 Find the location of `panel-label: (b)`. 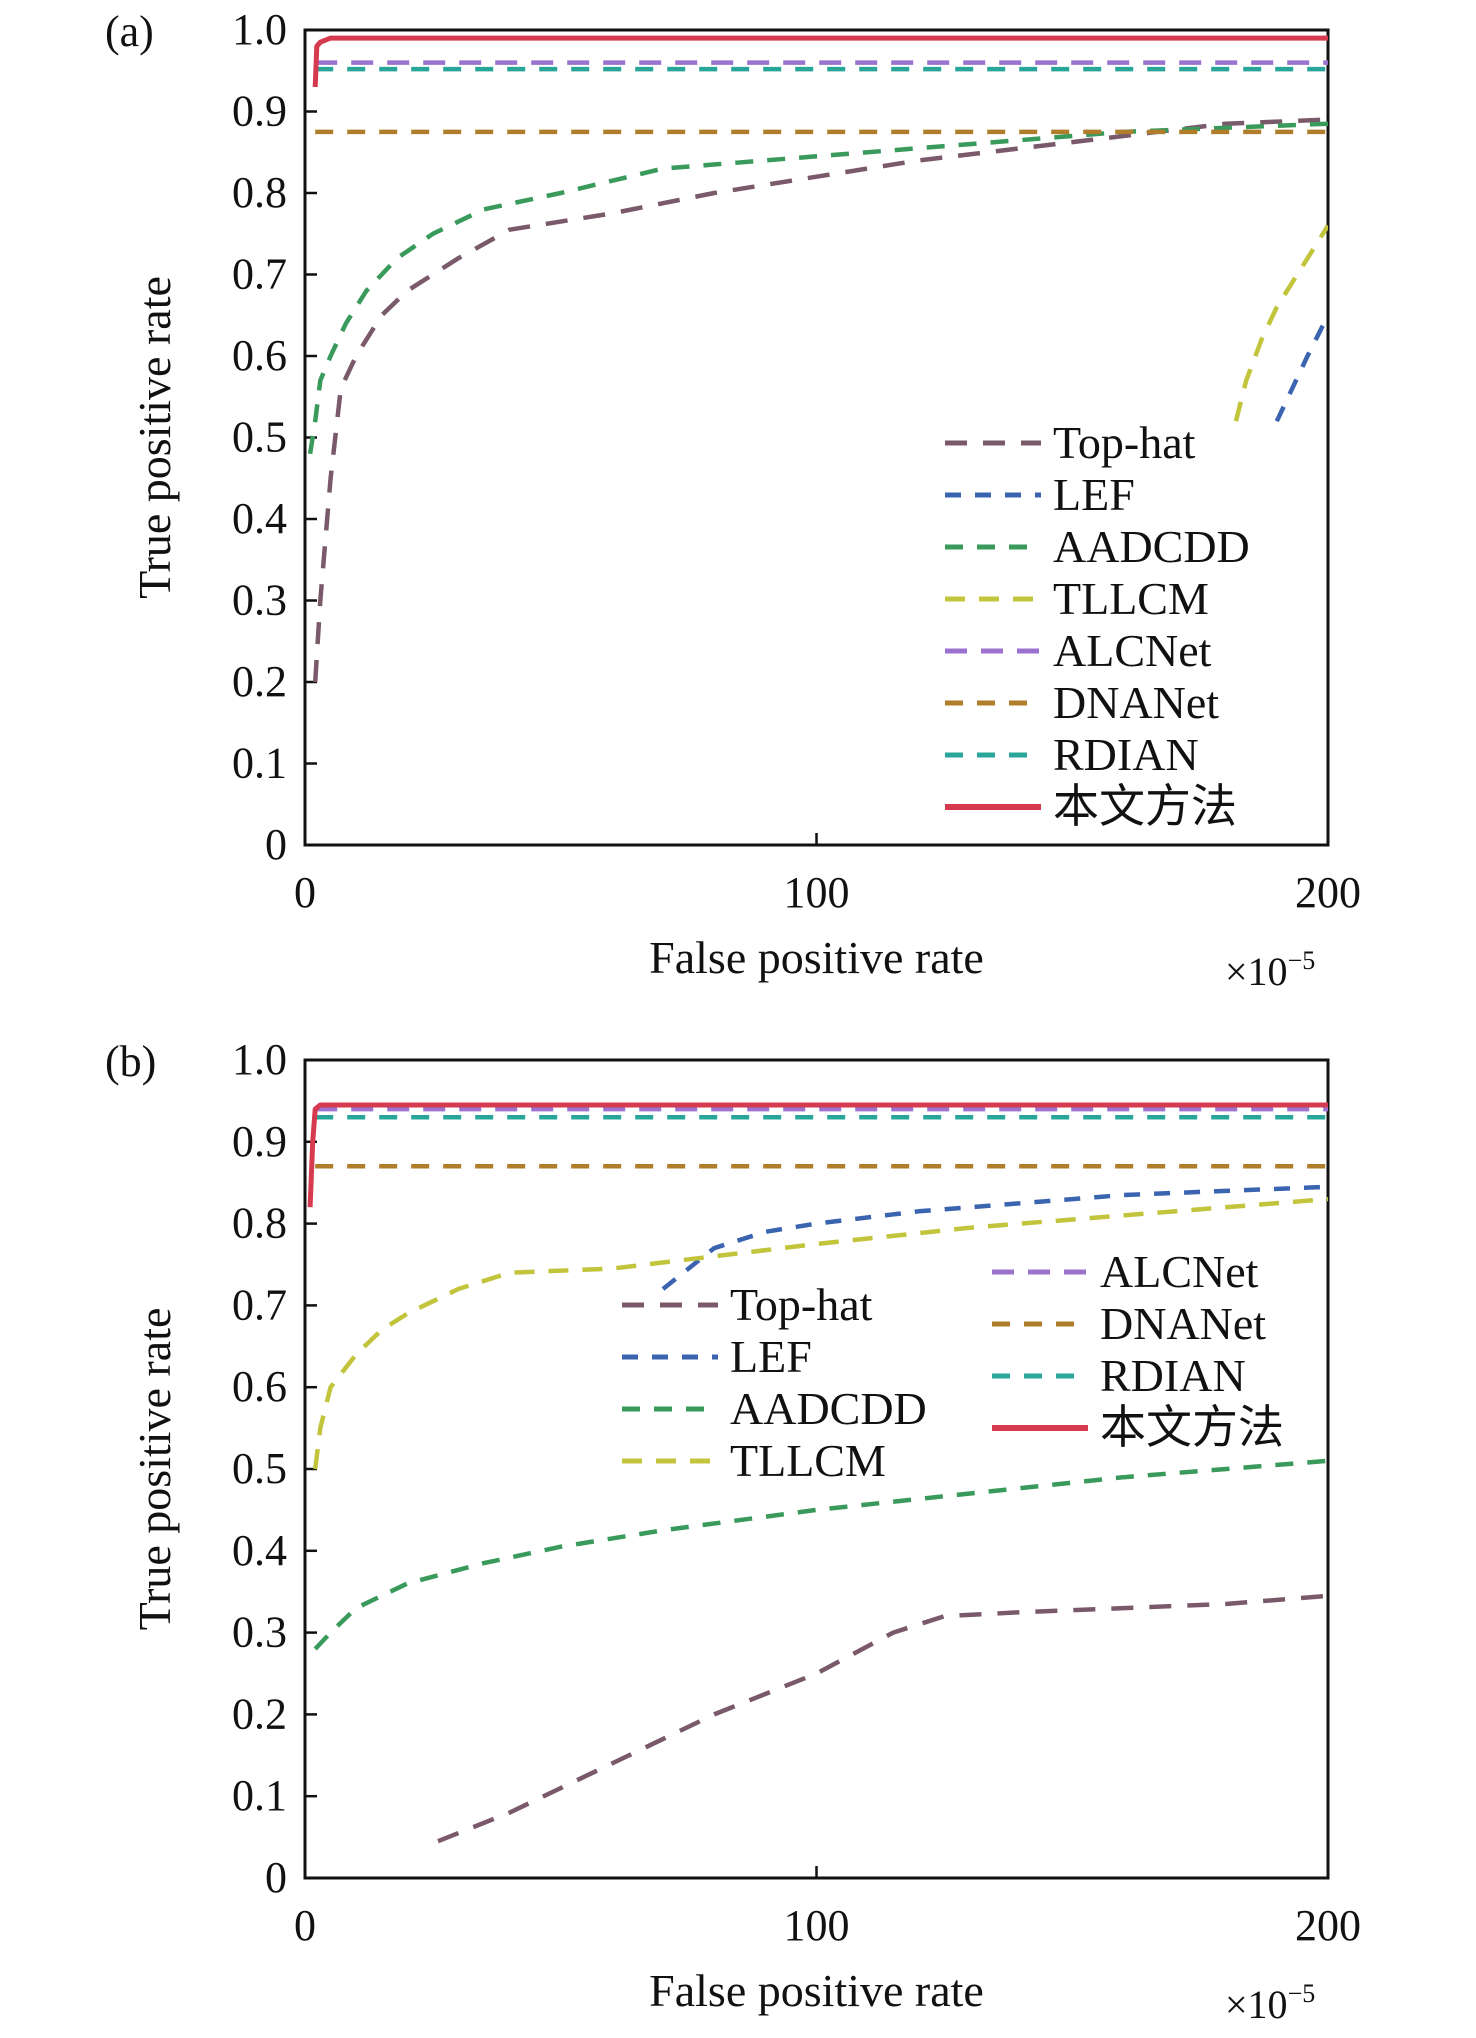

panel-label: (b) is located at coordinates (130, 1061).